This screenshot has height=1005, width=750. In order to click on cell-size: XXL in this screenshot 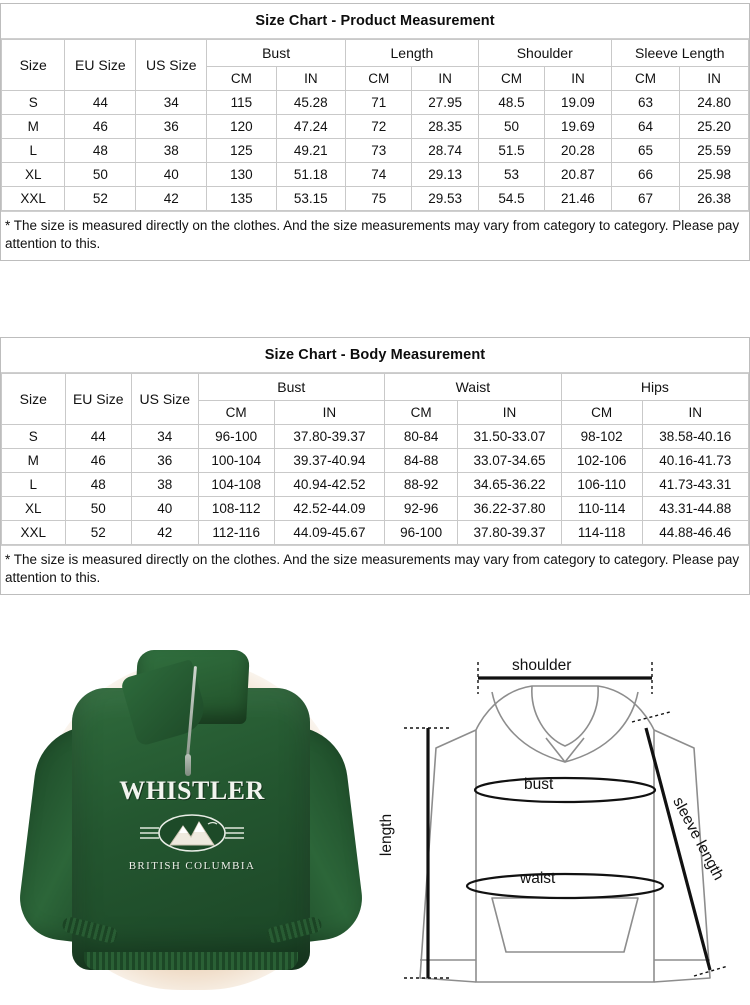, I will do `click(33, 198)`.